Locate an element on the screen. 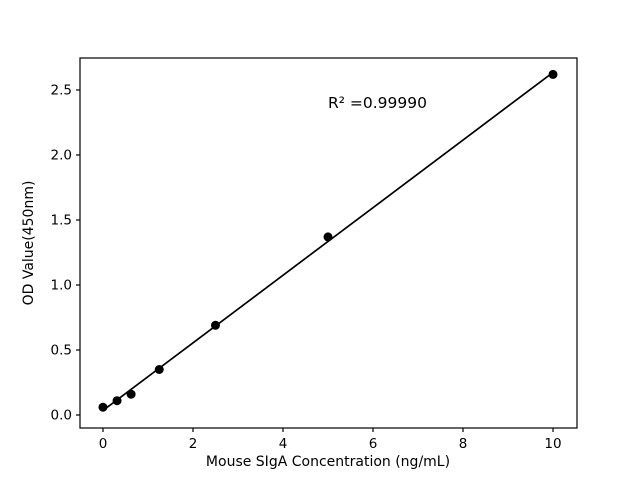  y-axis-ticks: 0.0 0.5 1.0 1.5 2.0 2.5 is located at coordinates (65, 252).